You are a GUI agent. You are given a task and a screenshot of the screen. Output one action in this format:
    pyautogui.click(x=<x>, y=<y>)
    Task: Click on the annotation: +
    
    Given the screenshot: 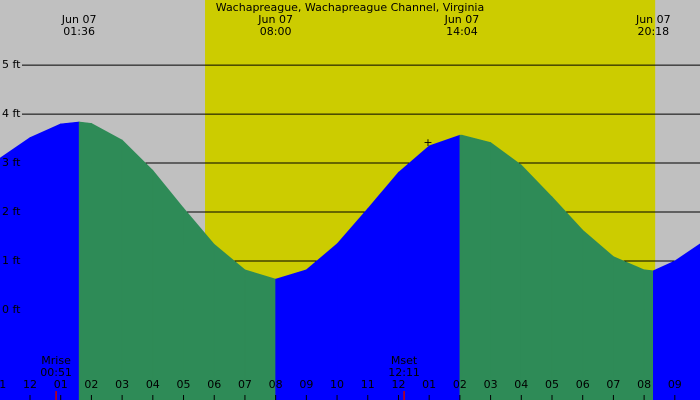 What is the action you would take?
    pyautogui.click(x=427, y=142)
    